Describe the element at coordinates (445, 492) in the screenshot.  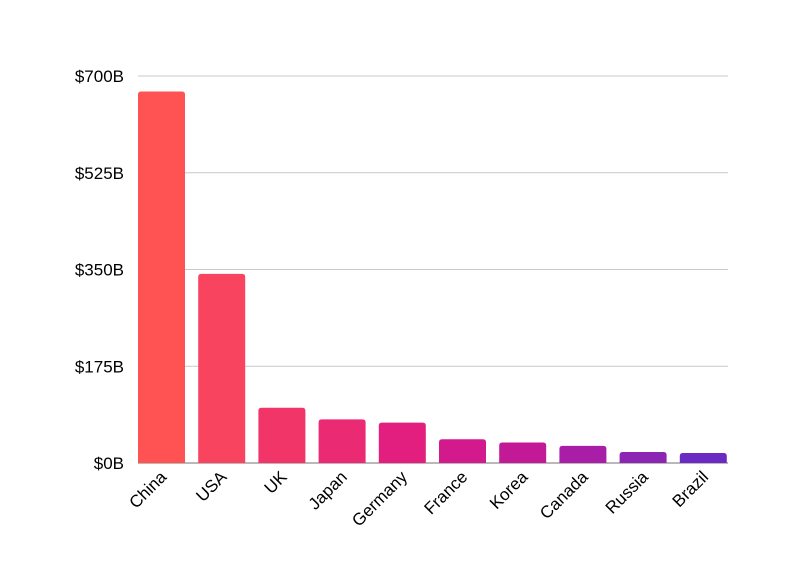
I see `x-tick-label: France` at that location.